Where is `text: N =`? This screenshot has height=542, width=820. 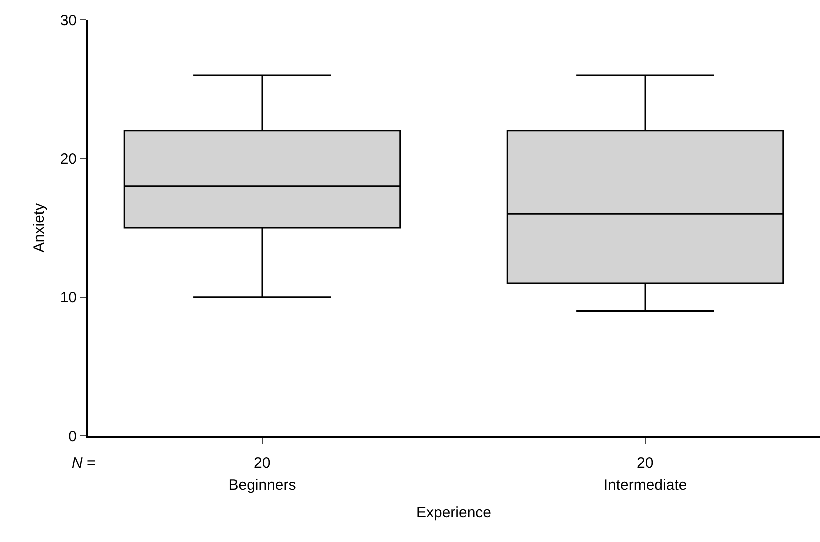 text: N = is located at coordinates (84, 463).